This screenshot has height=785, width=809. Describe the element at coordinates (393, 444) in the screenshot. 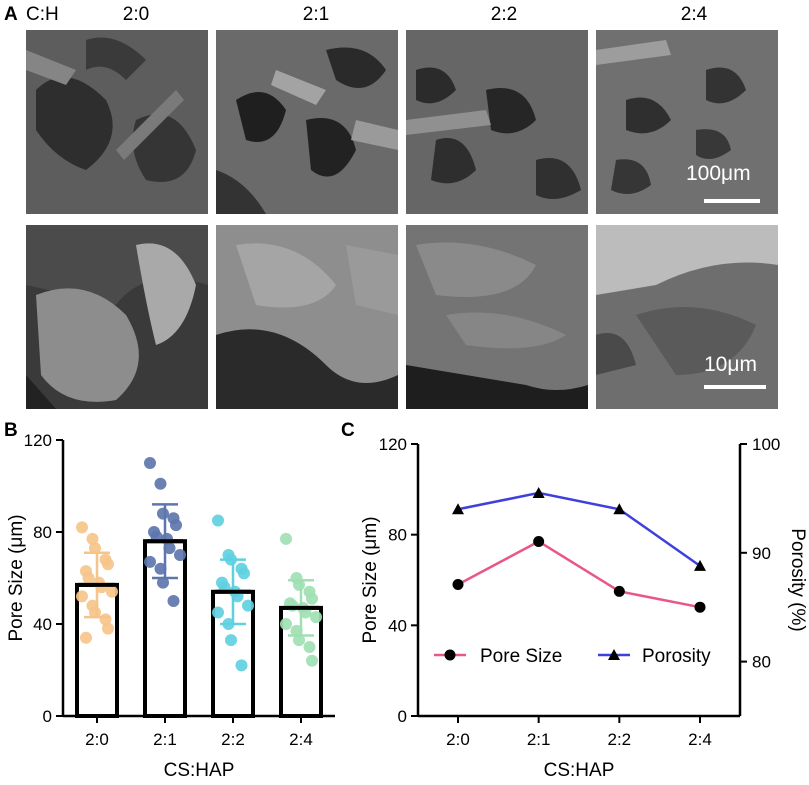

I see `left-y-tick-label: 120` at that location.